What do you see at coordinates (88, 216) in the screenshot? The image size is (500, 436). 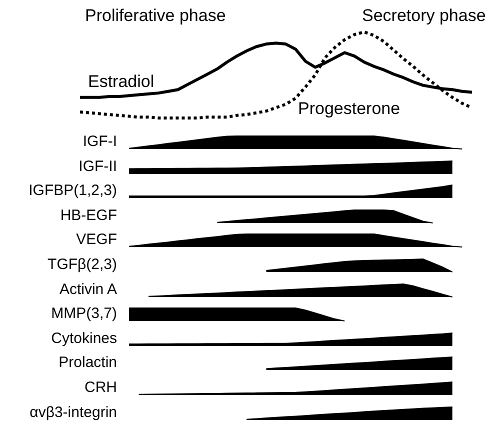 I see `y-axis-title: HB-EGF` at bounding box center [88, 216].